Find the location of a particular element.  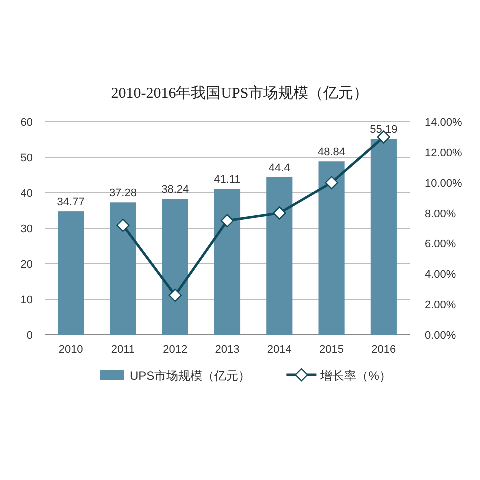

y-tick-label: 0 is located at coordinates (29, 336).